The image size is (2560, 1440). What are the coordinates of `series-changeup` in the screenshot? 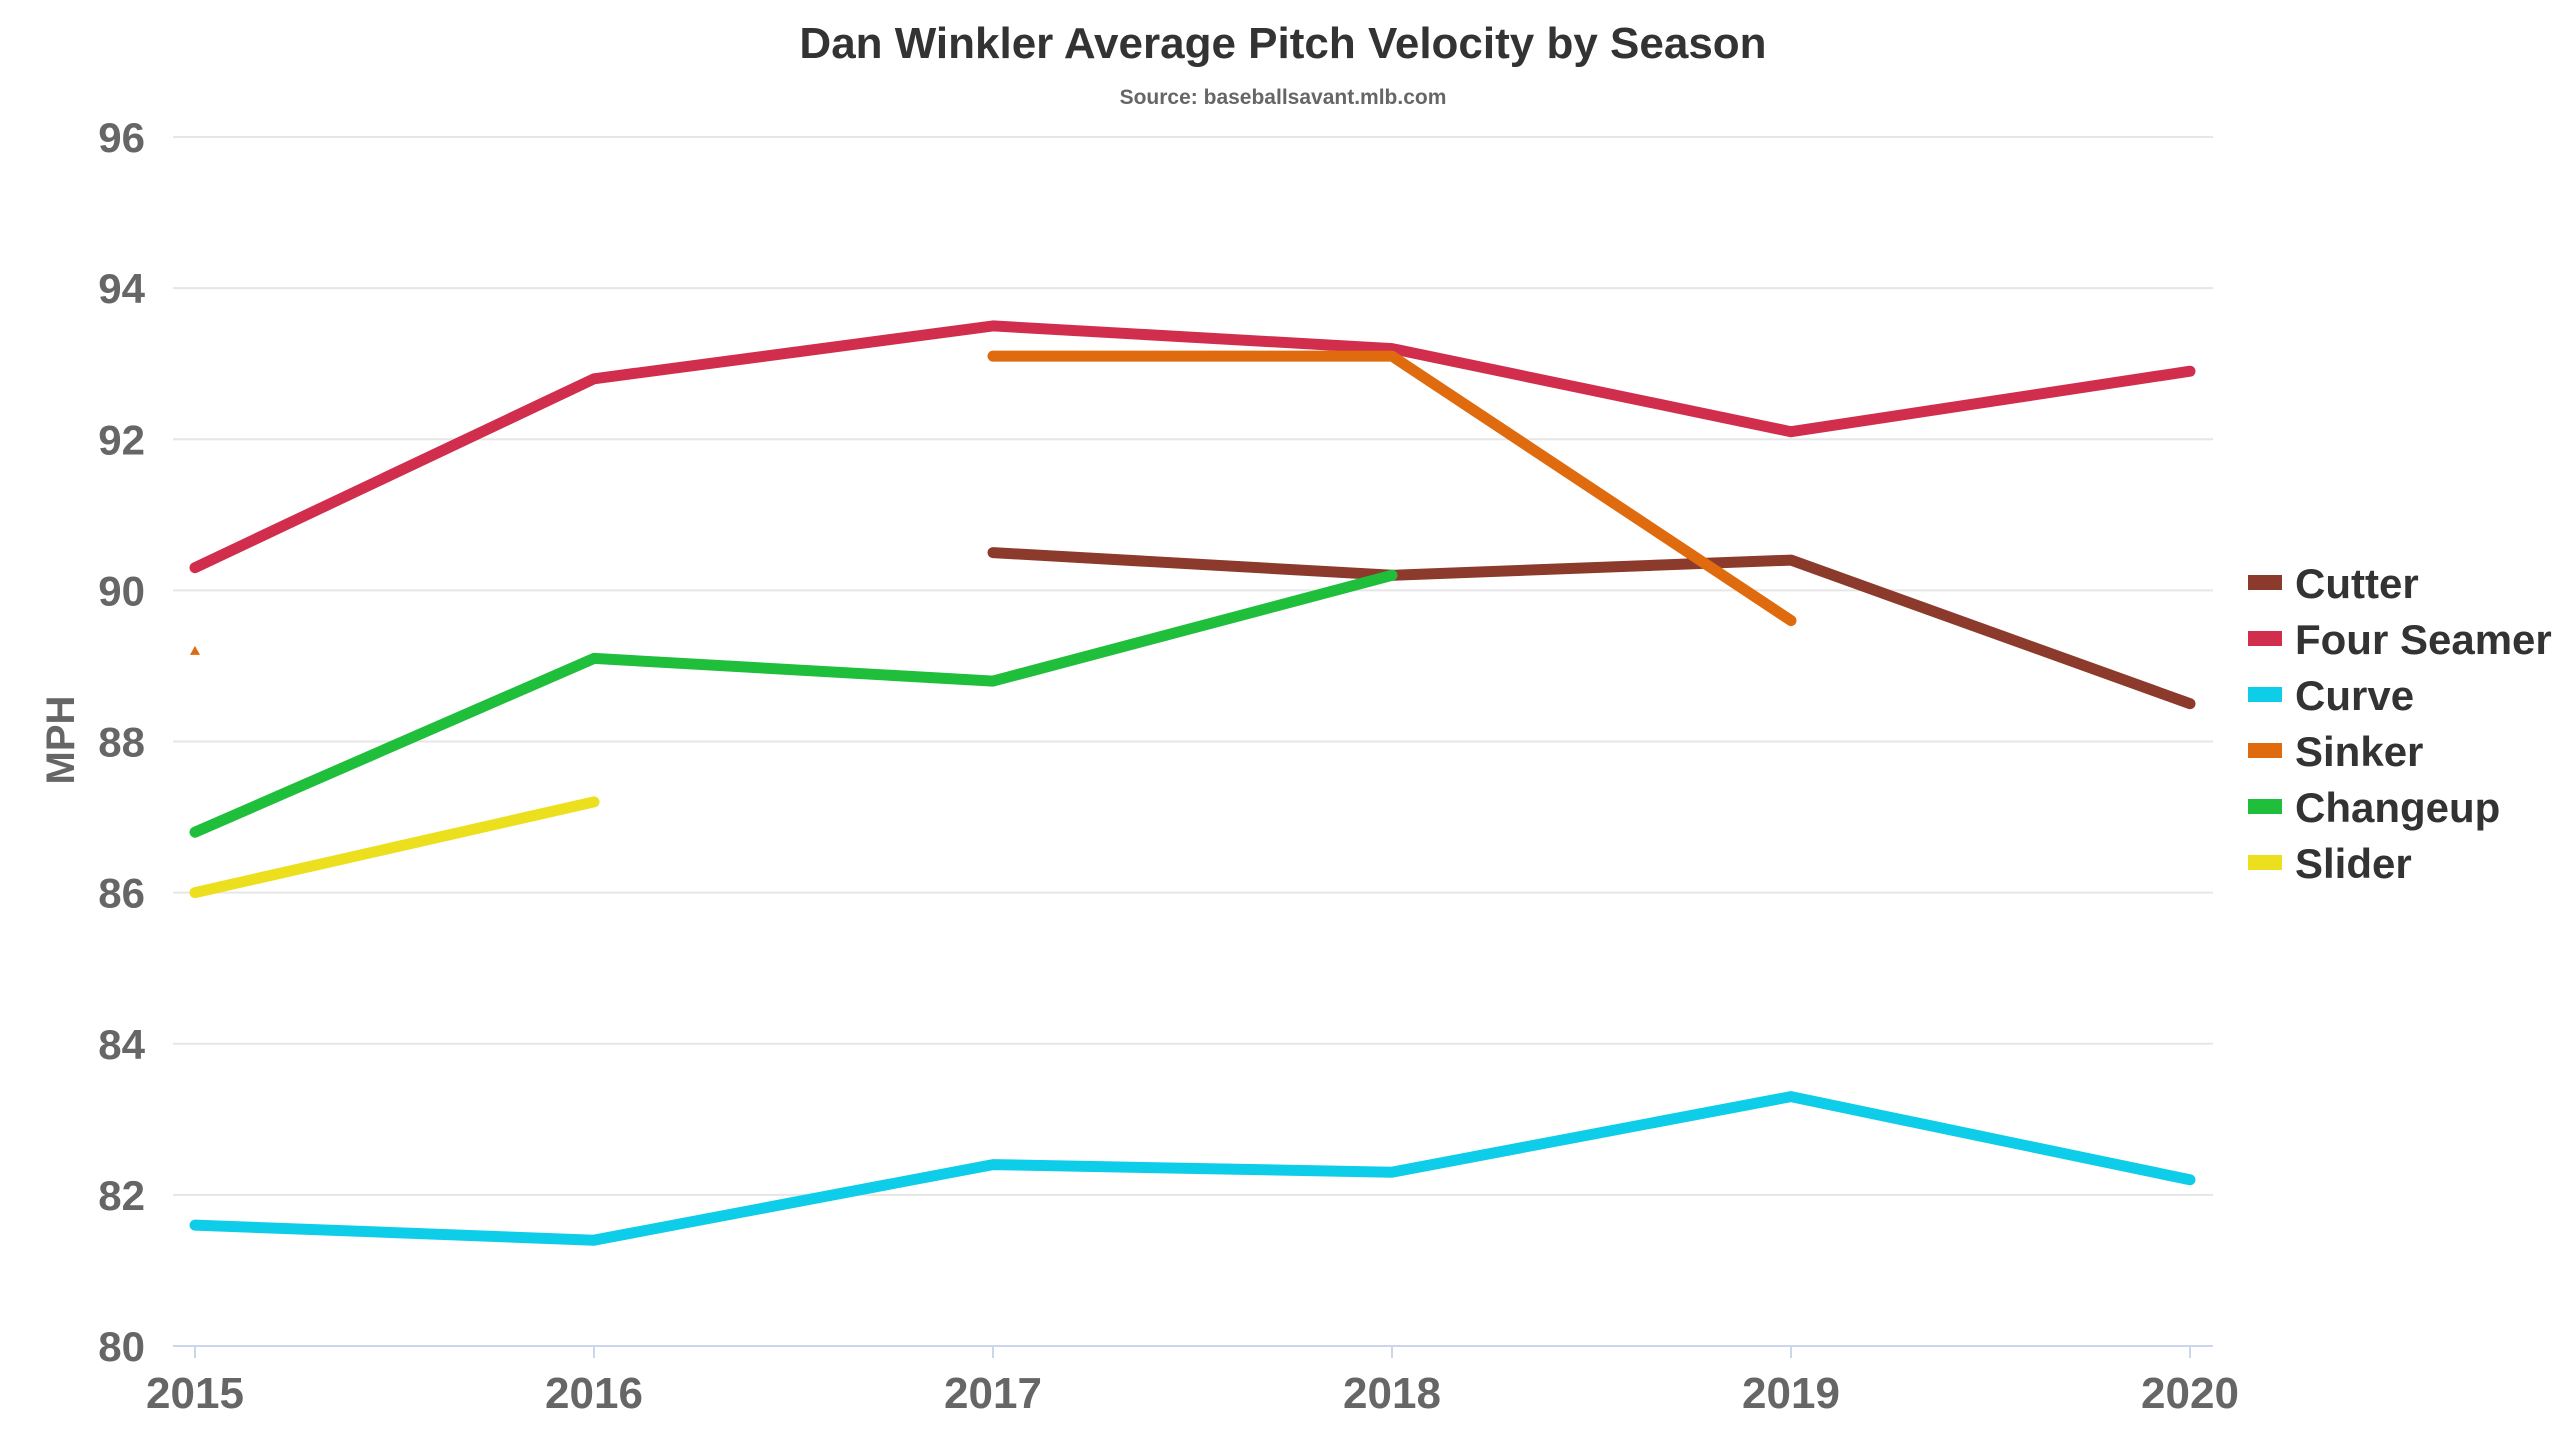 It's located at (793, 703).